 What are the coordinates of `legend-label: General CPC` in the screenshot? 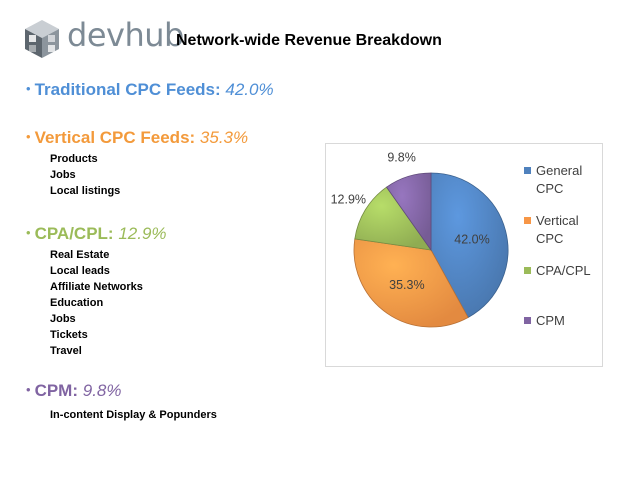 It's located at (559, 179).